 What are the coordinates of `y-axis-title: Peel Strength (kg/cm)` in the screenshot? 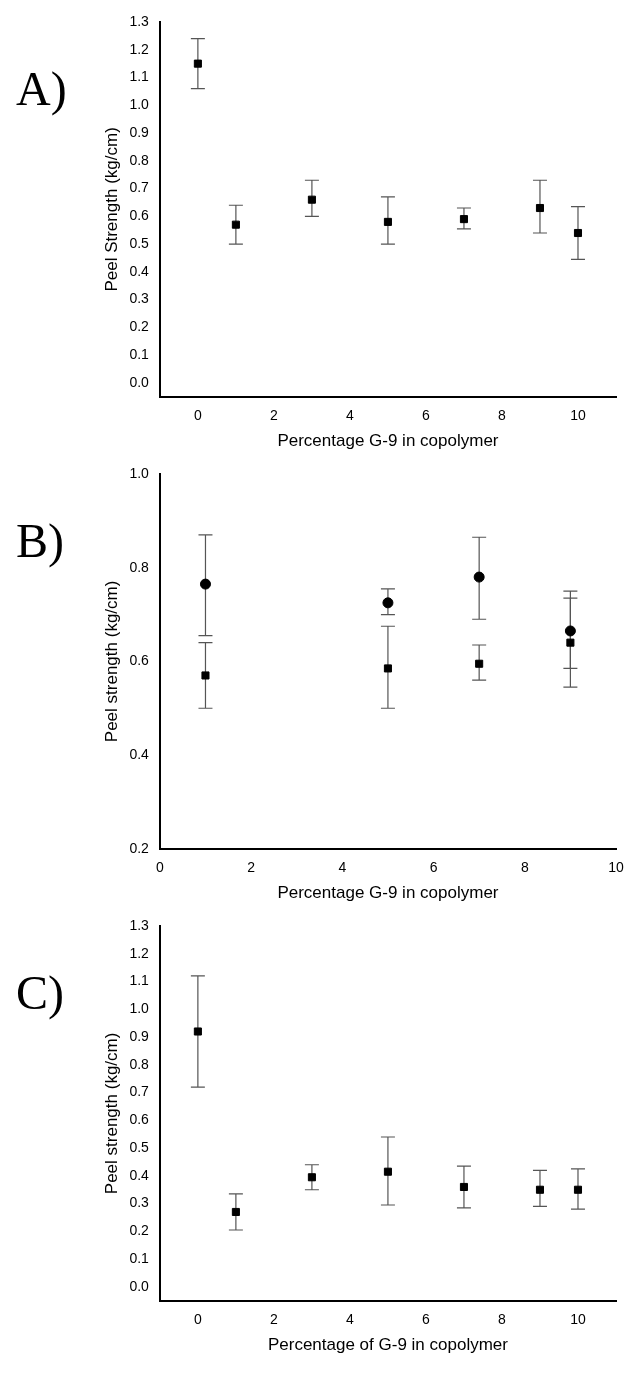 It's located at (111, 209).